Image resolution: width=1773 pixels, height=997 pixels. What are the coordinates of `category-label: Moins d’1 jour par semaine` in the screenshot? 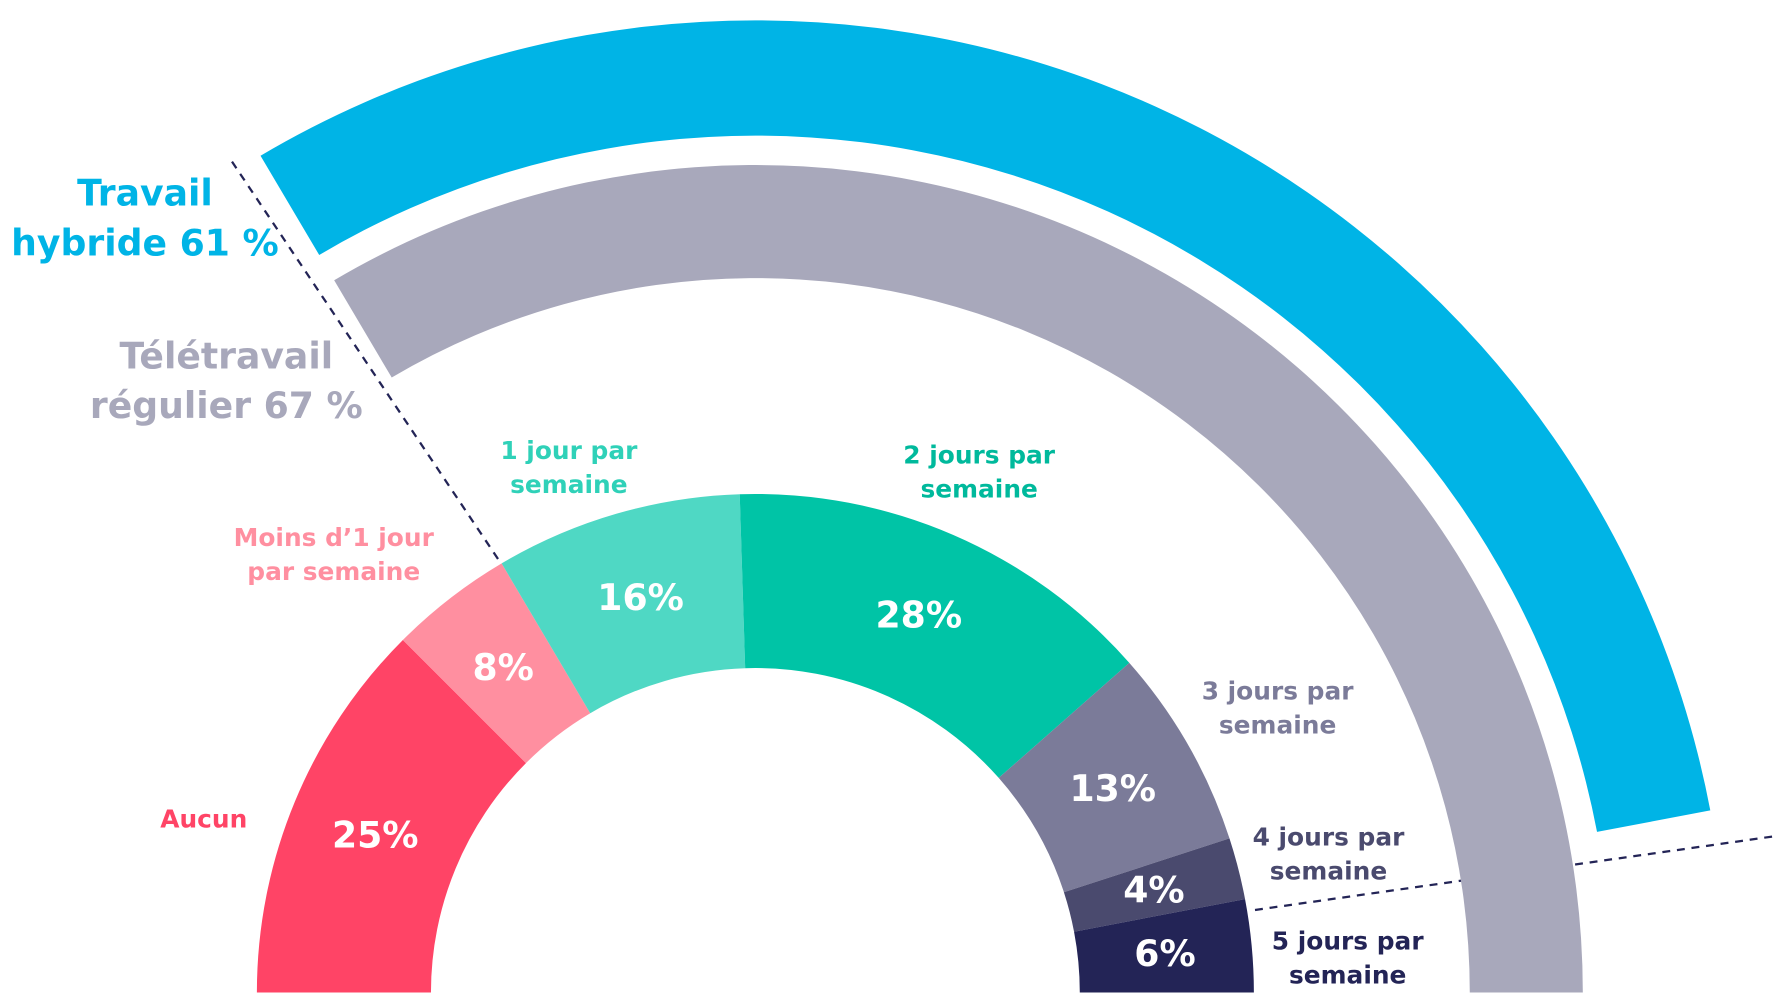 It's located at (334, 554).